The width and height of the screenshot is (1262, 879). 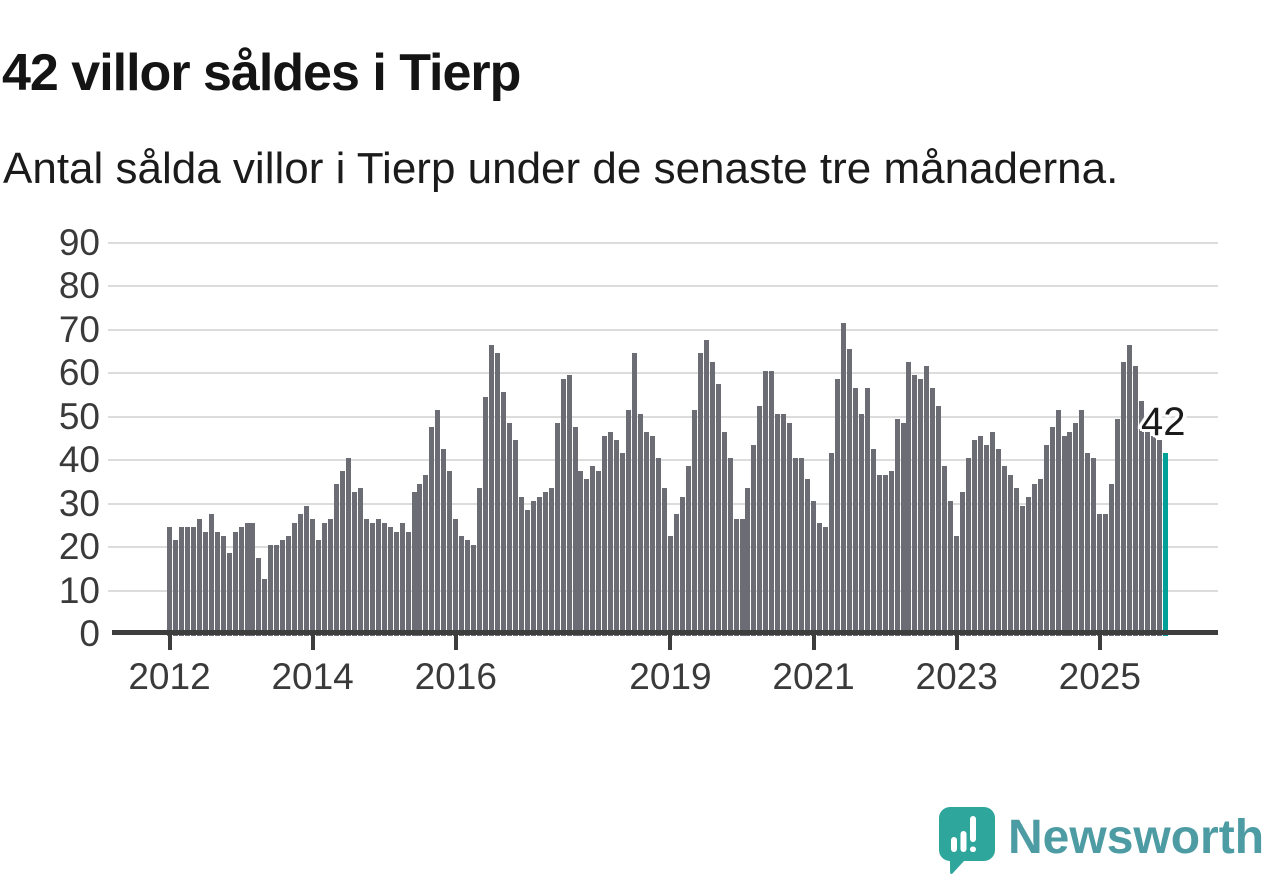 What do you see at coordinates (79, 329) in the screenshot?
I see `y-axis-label-70: 70` at bounding box center [79, 329].